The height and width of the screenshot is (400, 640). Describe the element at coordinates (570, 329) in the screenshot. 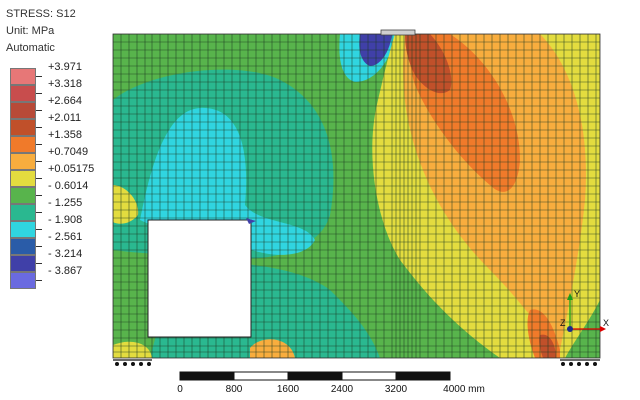

I see `z-axis-origin` at that location.